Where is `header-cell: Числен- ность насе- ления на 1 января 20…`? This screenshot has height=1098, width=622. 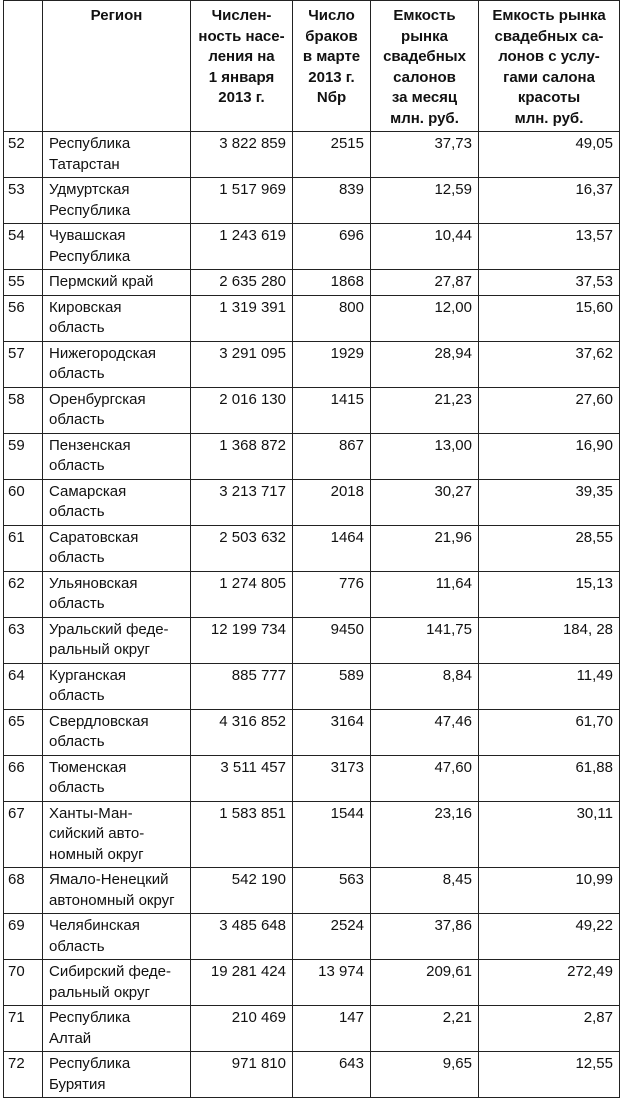
header-cell: Числен- ность насе- ления на 1 января 20… is located at coordinates (241, 66).